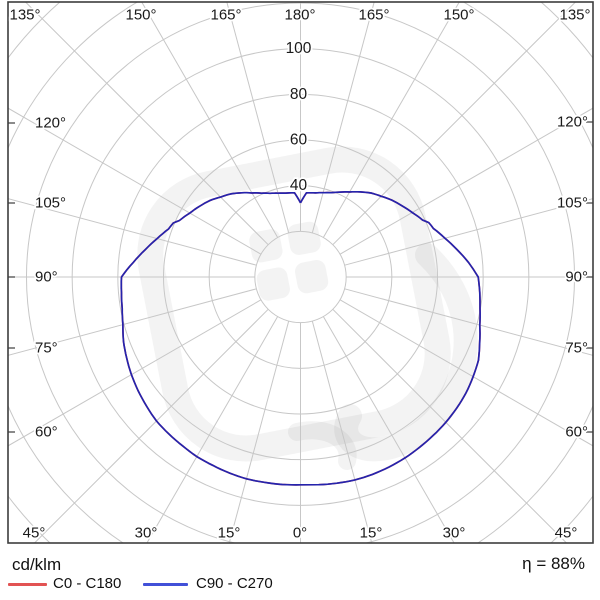 The image size is (600, 600). Describe the element at coordinates (234, 583) in the screenshot. I see `legend-label: C90 - C270` at that location.